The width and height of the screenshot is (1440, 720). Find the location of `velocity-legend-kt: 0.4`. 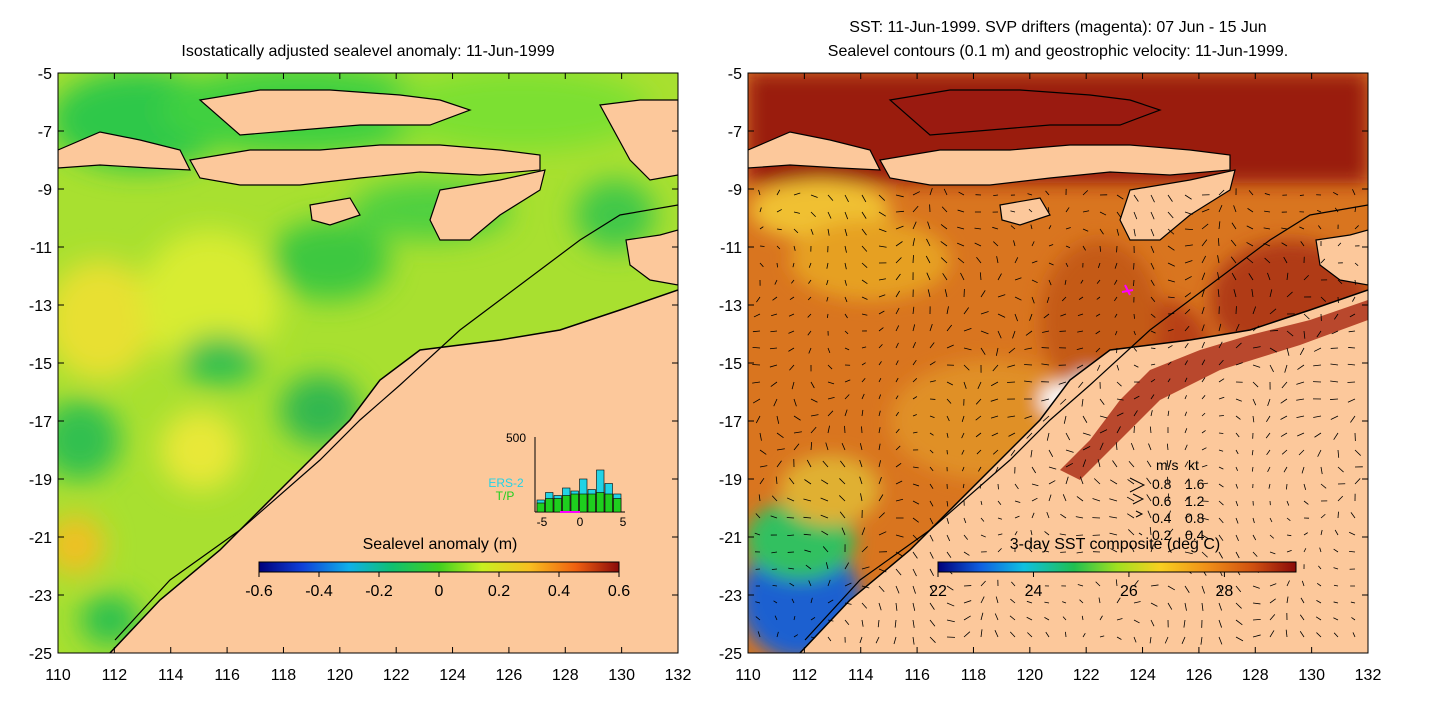

velocity-legend-kt: 0.4 is located at coordinates (1195, 535).